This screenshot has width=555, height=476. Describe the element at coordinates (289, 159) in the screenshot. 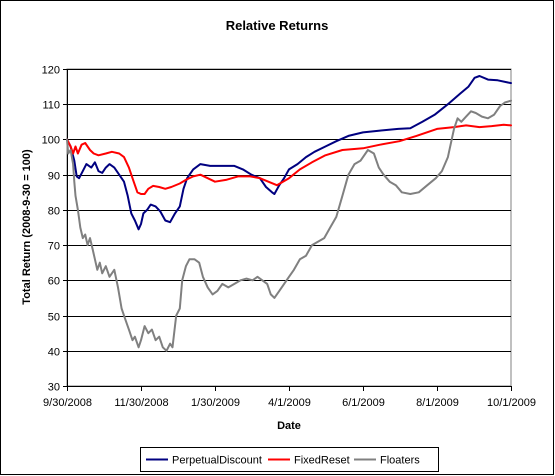

I see `series-line-fixedreset` at that location.